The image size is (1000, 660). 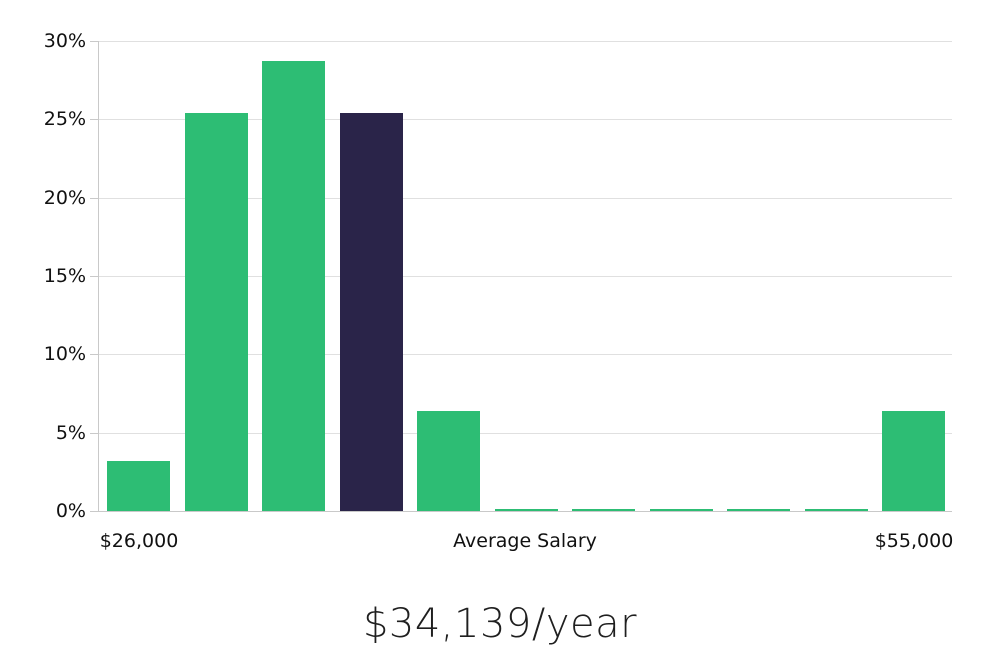 What do you see at coordinates (500, 624) in the screenshot?
I see `average-salary-title: $34,139/year` at bounding box center [500, 624].